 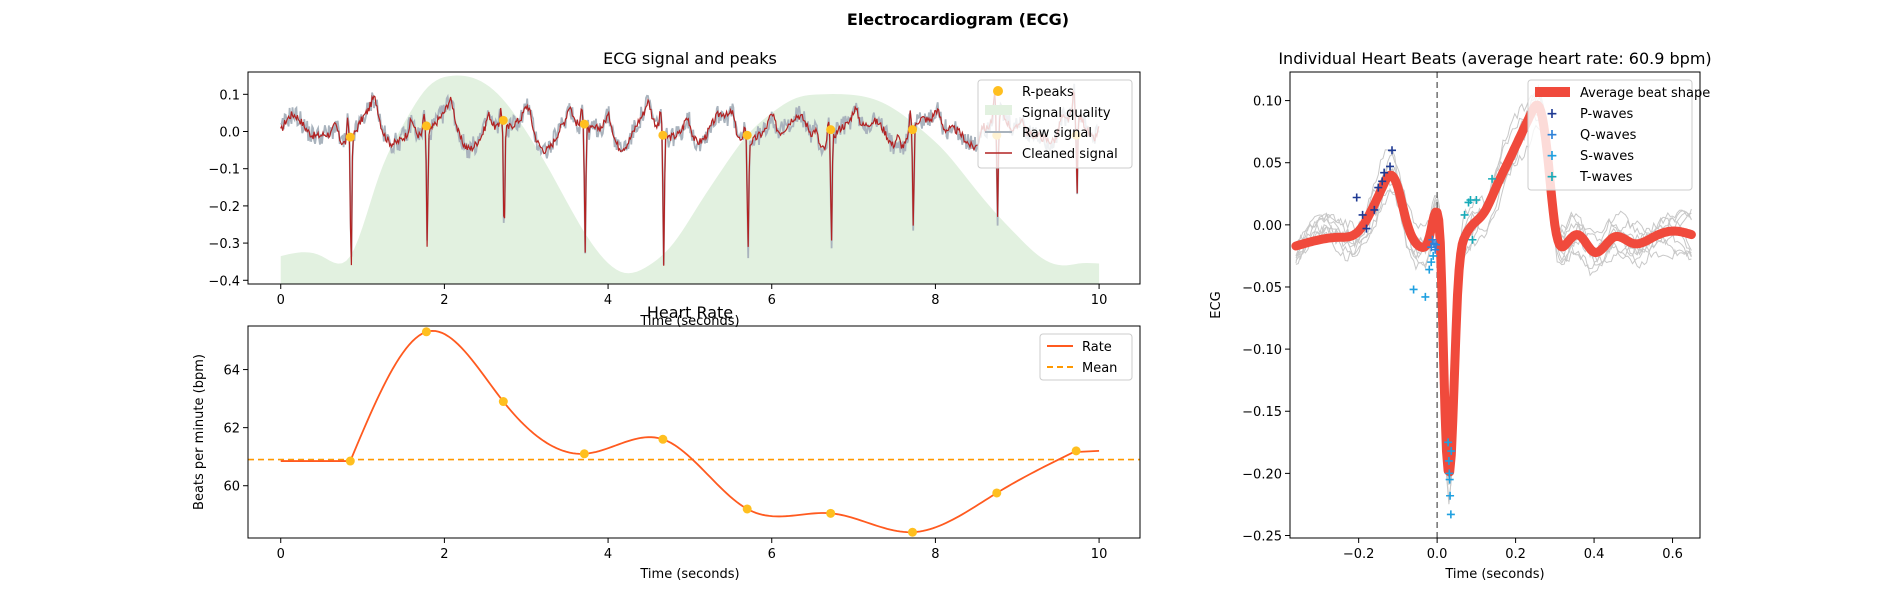 What do you see at coordinates (608, 300) in the screenshot?
I see `ecg-signal-xtick-label: 4` at bounding box center [608, 300].